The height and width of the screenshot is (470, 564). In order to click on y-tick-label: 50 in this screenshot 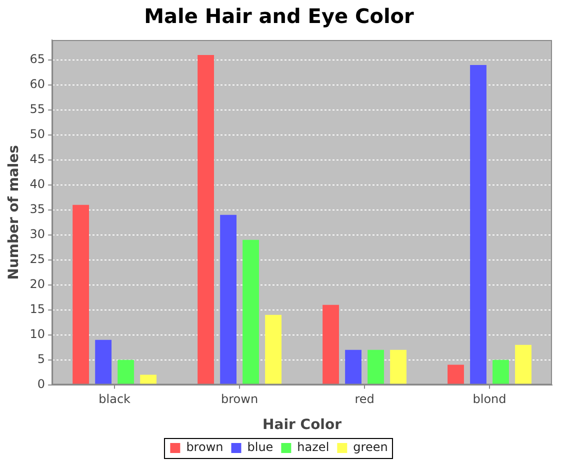, I will do `click(38, 134)`.